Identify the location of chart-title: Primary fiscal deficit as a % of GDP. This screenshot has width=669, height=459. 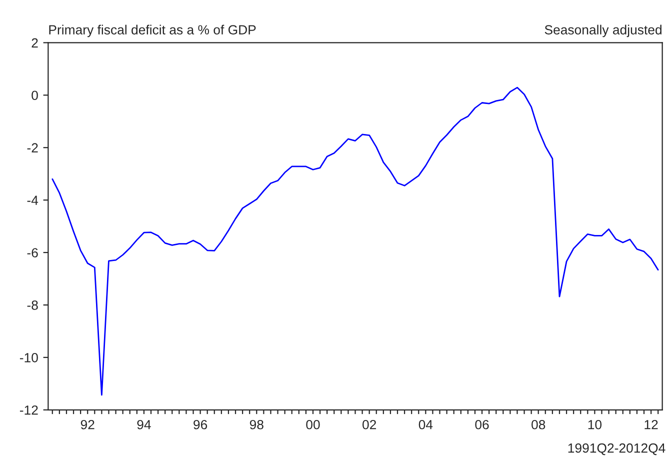
(152, 31).